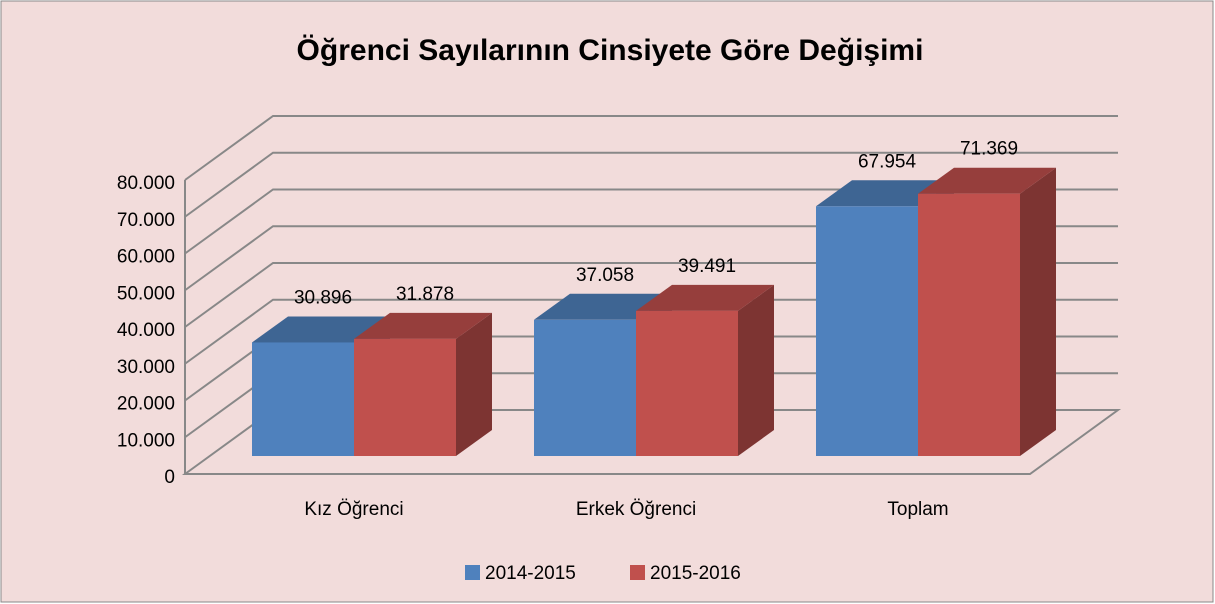 Image resolution: width=1215 pixels, height=604 pixels. What do you see at coordinates (146, 440) in the screenshot?
I see `y-tick-label: 10.000` at bounding box center [146, 440].